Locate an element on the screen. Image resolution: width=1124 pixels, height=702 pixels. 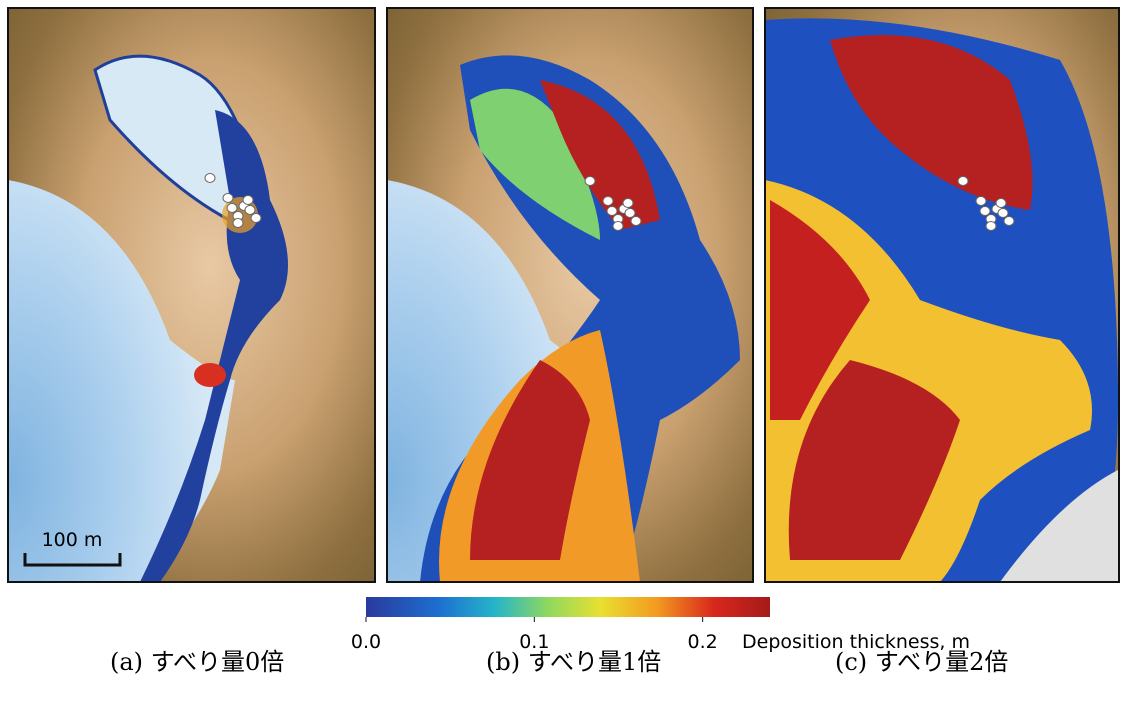
caption: (a) すべり量0倍 is located at coordinates (197, 662).